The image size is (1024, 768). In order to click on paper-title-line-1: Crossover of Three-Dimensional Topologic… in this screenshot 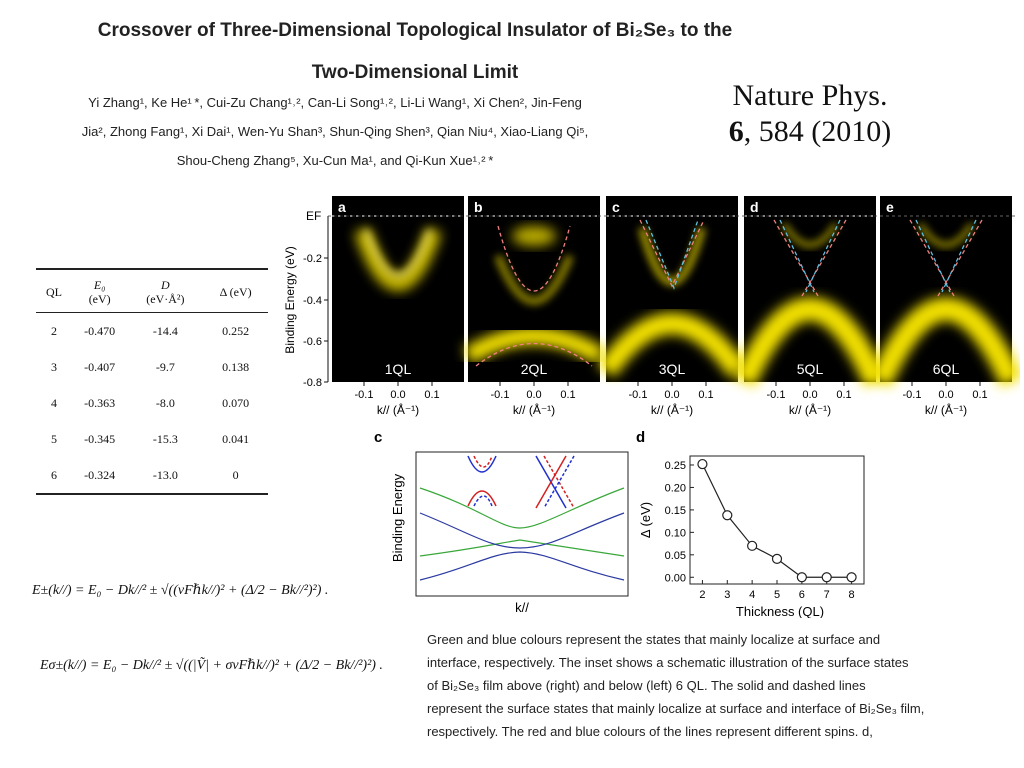, I will do `click(415, 30)`.